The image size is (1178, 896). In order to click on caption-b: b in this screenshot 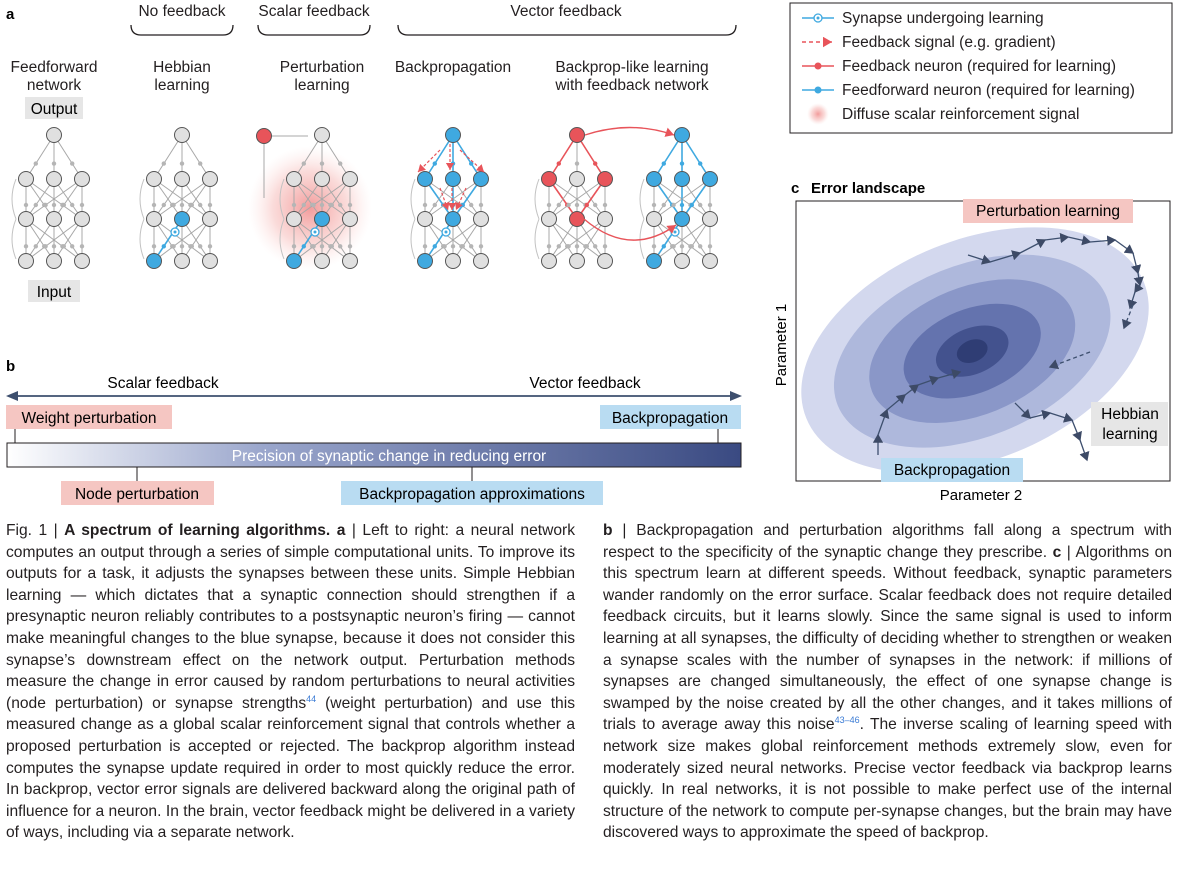, I will do `click(608, 530)`.